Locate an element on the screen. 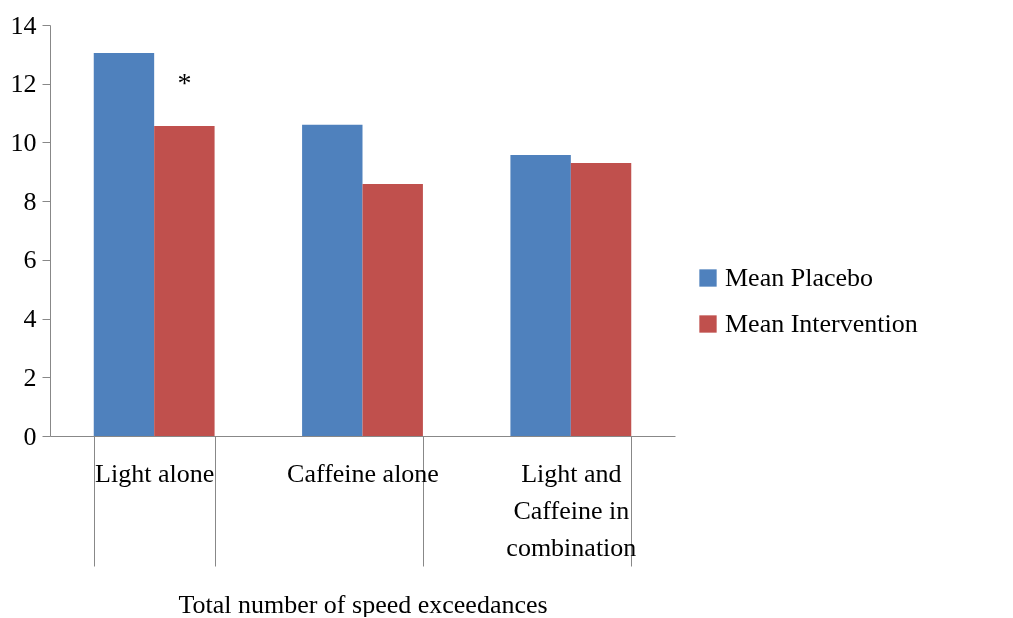 The height and width of the screenshot is (618, 1013). x-tick-label: Light and Caffeine in combination is located at coordinates (571, 510).